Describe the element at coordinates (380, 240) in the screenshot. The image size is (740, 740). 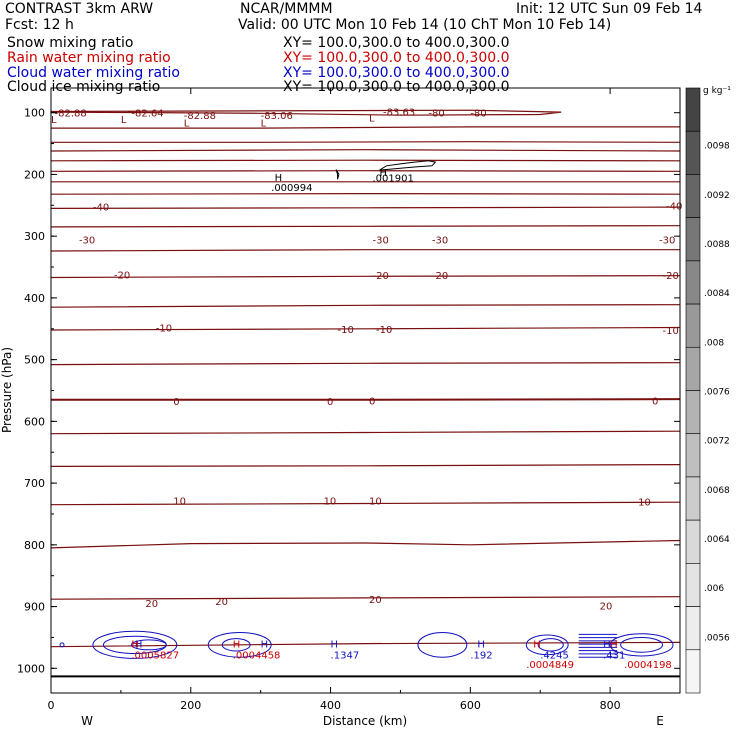
I see `temperature-label-15: -30` at that location.